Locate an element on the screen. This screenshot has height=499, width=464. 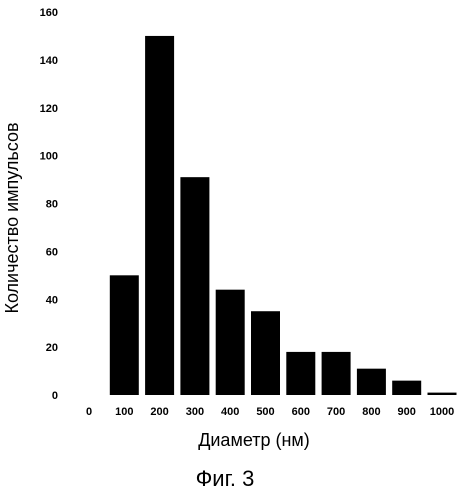
x-tick-label: 100 is located at coordinates (124, 412).